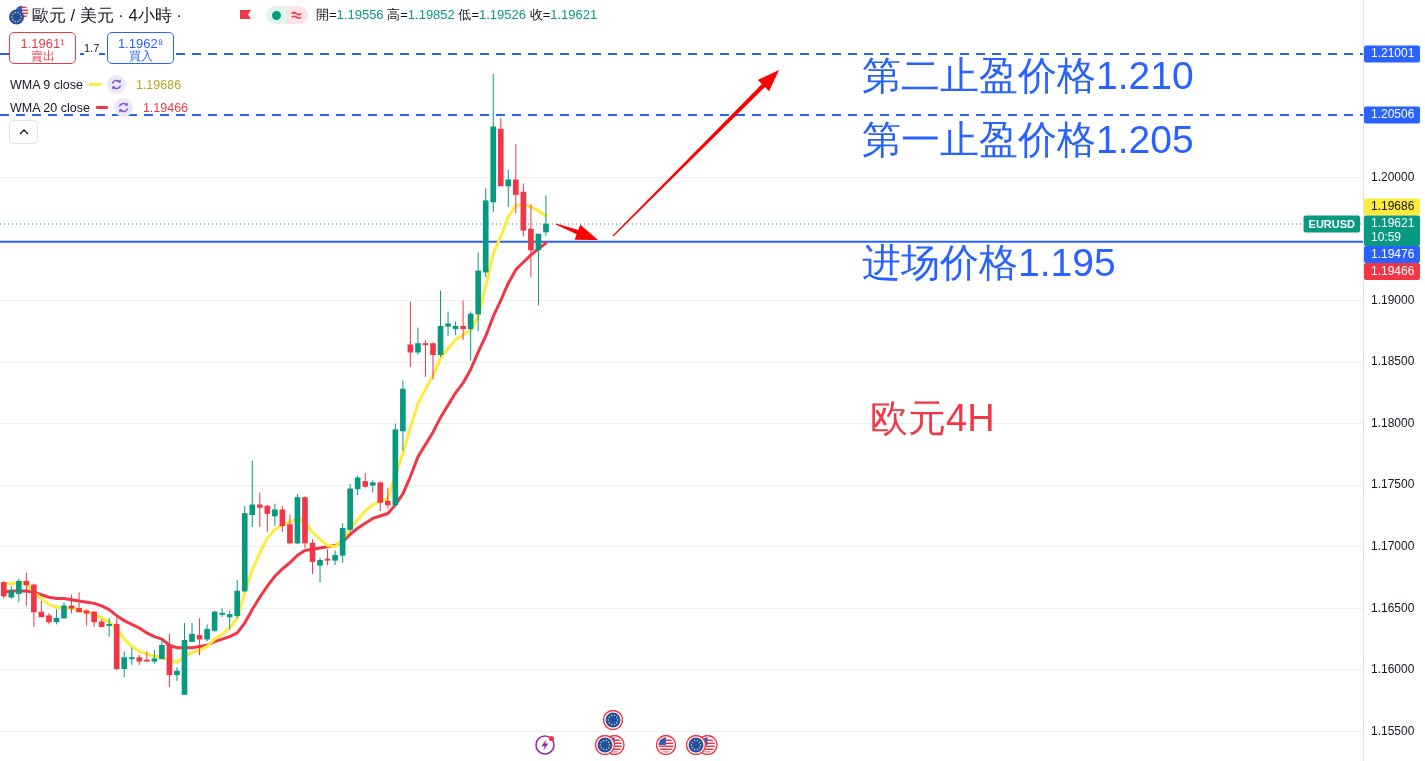 The height and width of the screenshot is (761, 1425). I want to click on buy-button: 1.1962⁸ 買入, so click(140, 48).